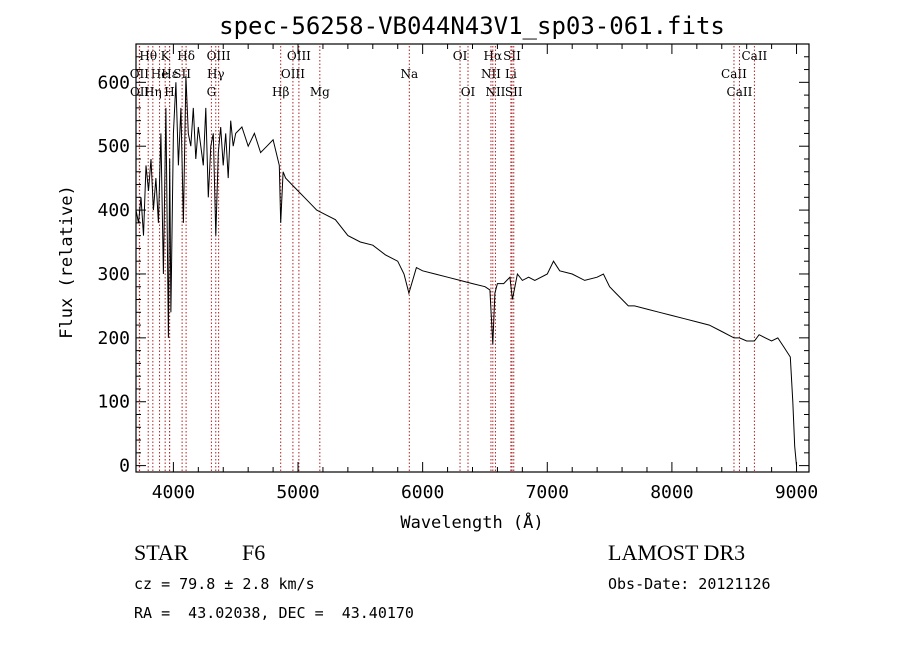 The image size is (900, 649). Describe the element at coordinates (148, 56) in the screenshot. I see `line-marker-label: Hθ` at that location.